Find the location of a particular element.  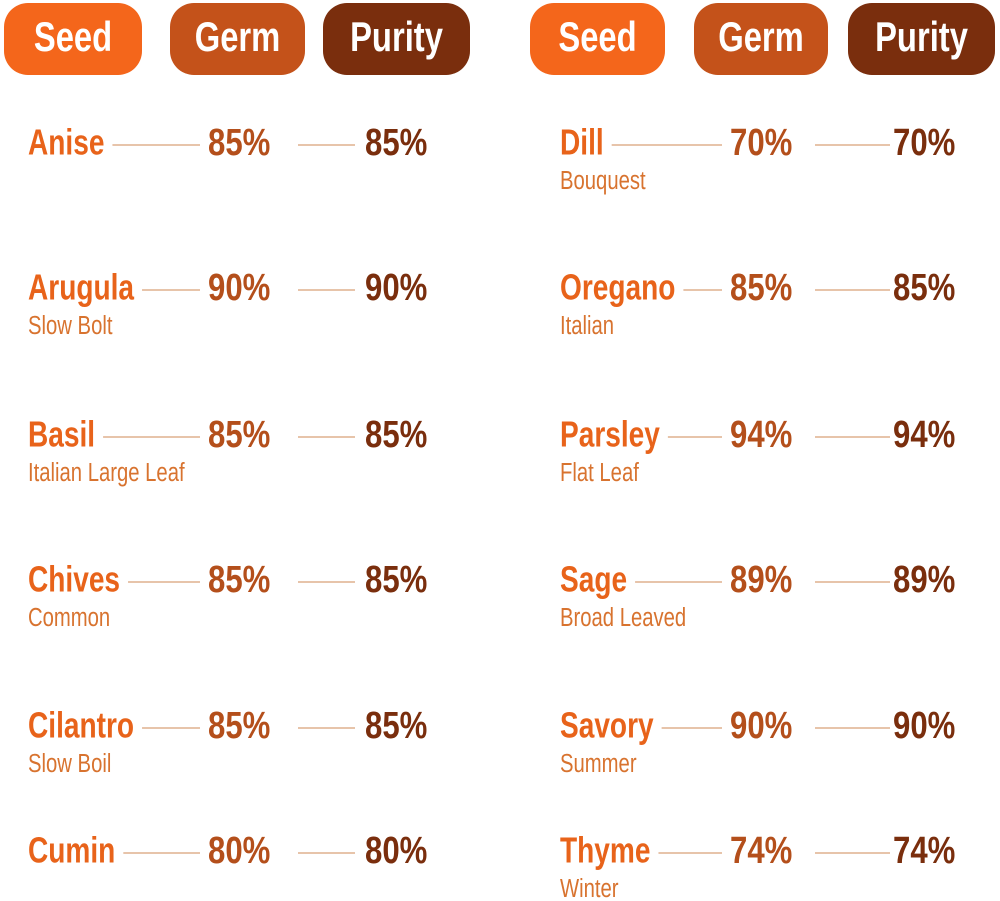

seed-variety: Italian is located at coordinates (587, 324).